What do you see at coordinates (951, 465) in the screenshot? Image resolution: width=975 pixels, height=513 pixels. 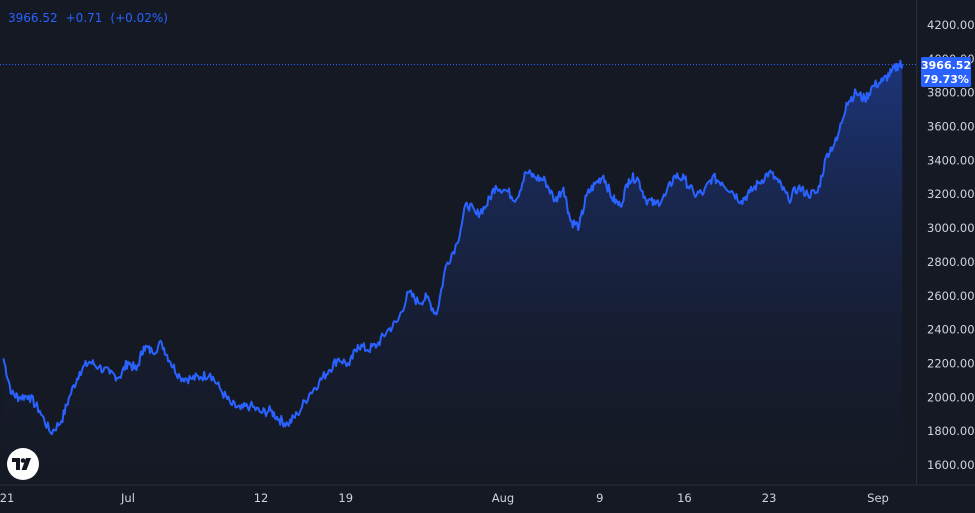 I see `y-tick-label: 1600.00` at bounding box center [951, 465].